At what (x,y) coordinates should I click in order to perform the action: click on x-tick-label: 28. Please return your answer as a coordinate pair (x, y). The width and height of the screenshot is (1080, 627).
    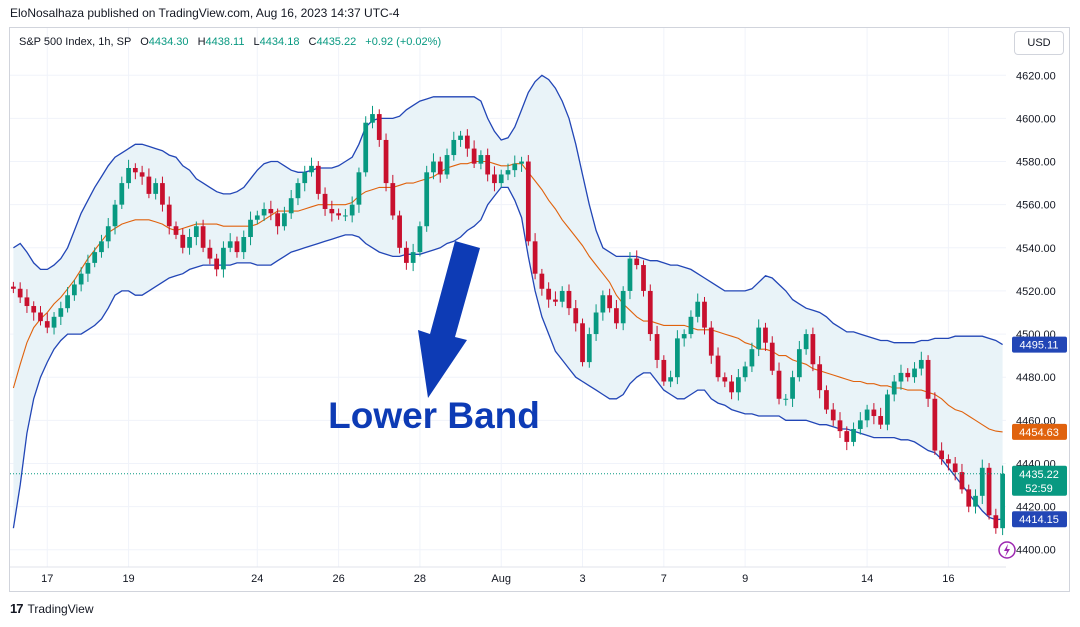
    Looking at the image, I should click on (420, 579).